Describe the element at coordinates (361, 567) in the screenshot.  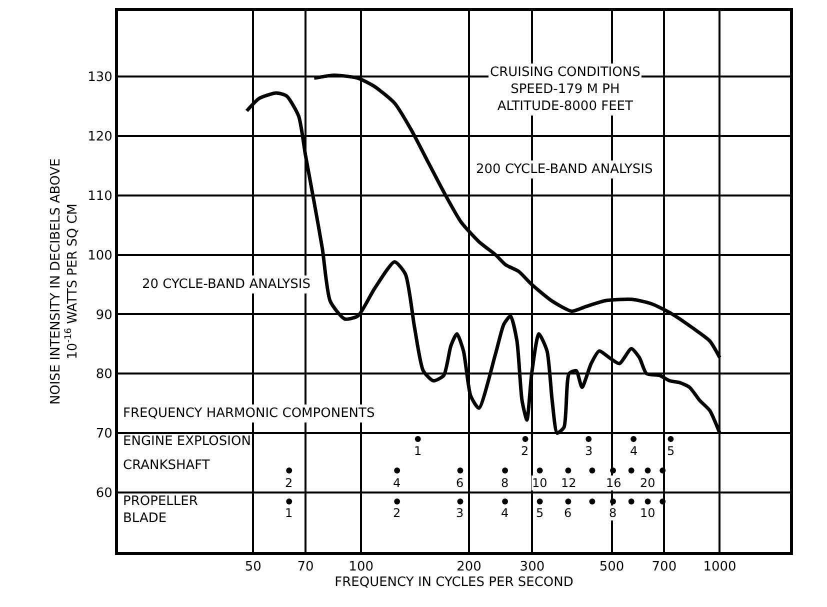
I see `x-tick-label: 100` at that location.